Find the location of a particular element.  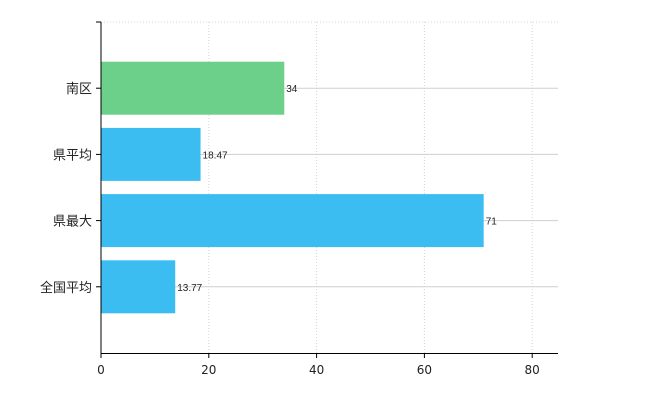

category-label: 県平均 is located at coordinates (72, 155).